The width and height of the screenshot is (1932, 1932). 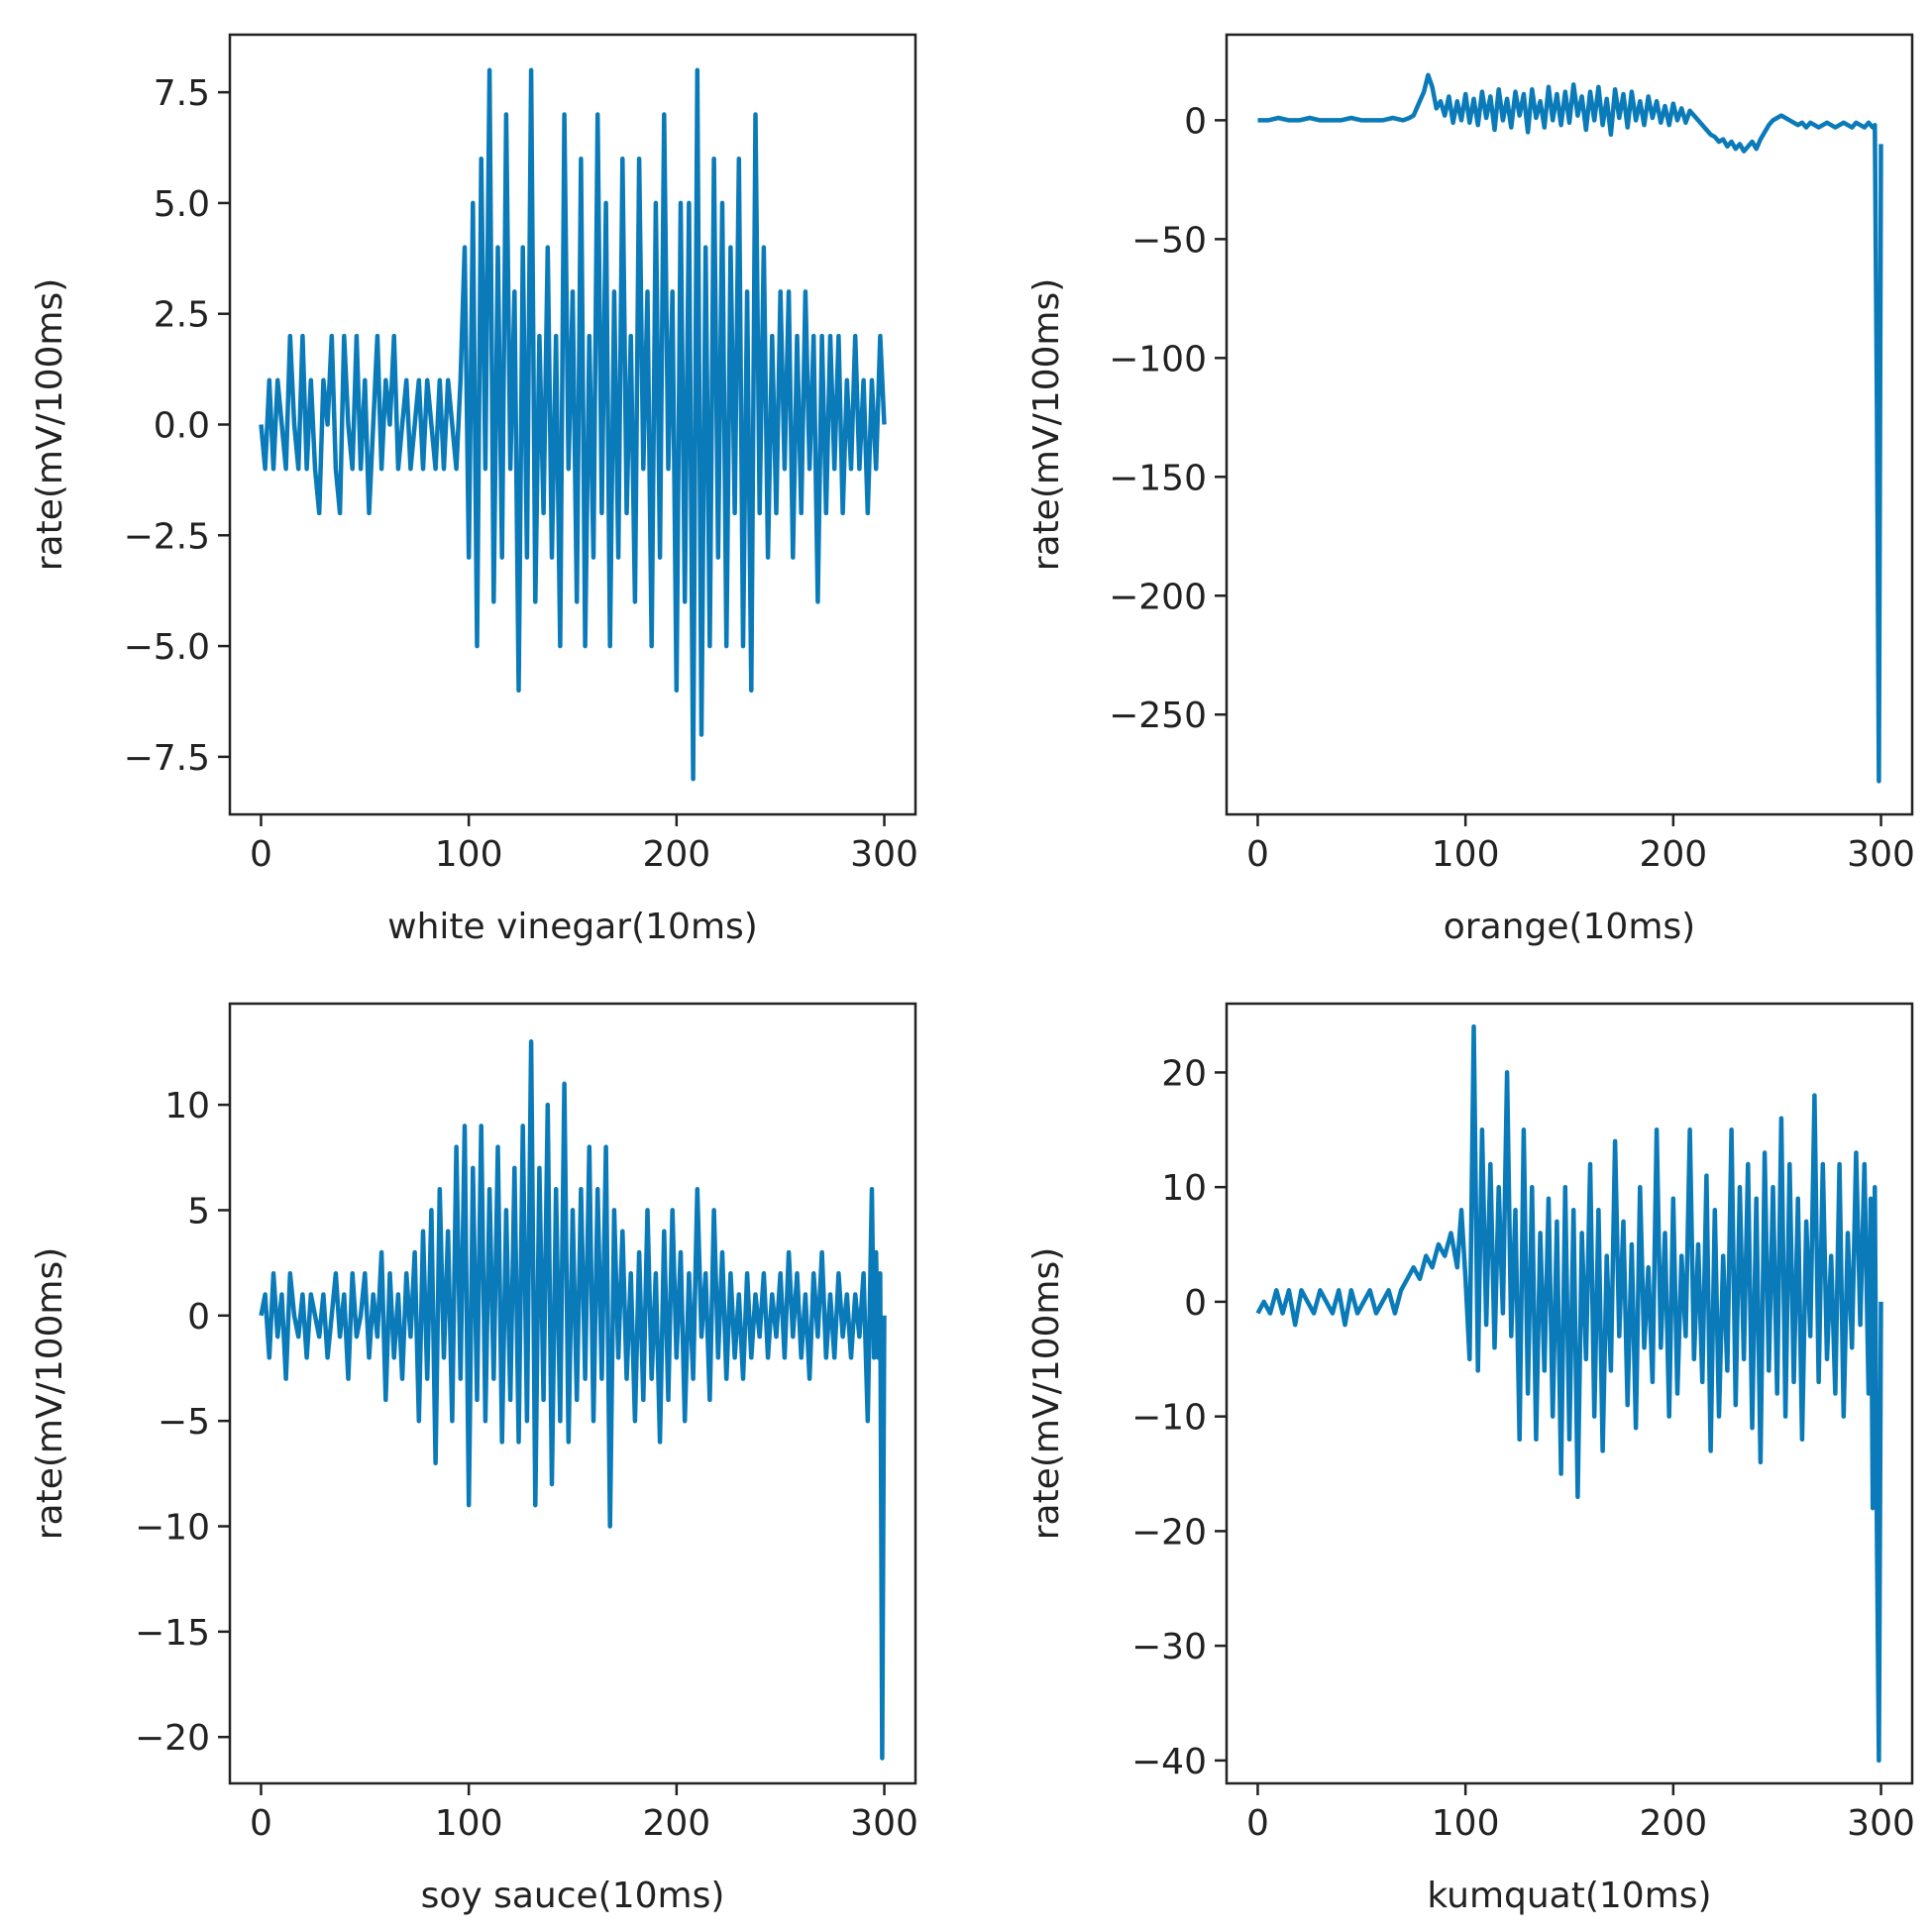 I want to click on x-axis-label: white vinegar(10ms), so click(x=572, y=927).